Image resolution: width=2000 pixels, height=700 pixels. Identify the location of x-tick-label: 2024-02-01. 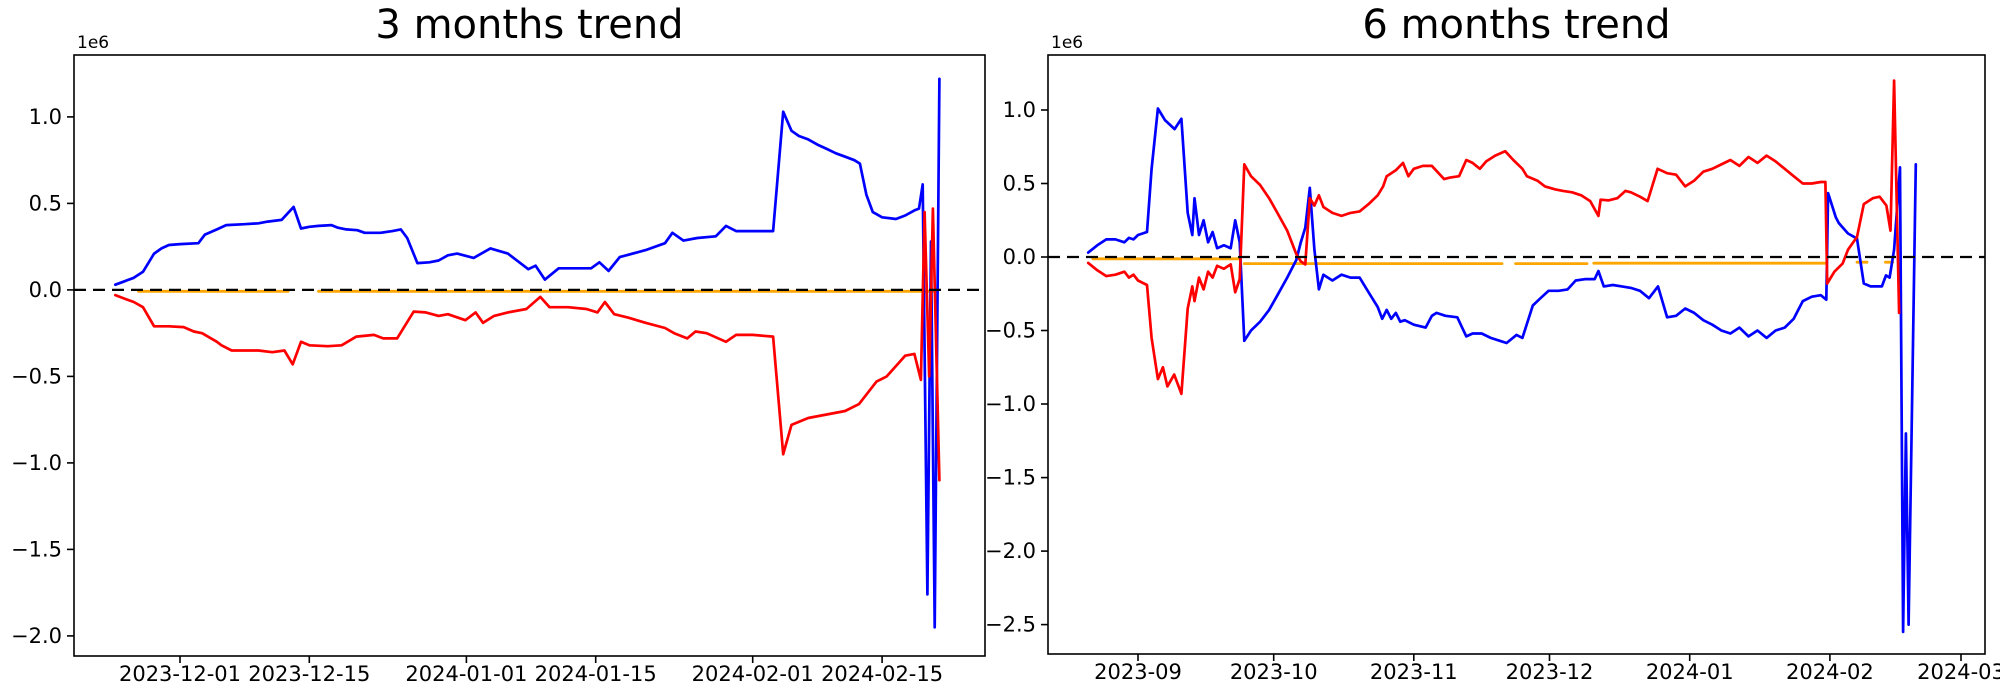
(753, 674).